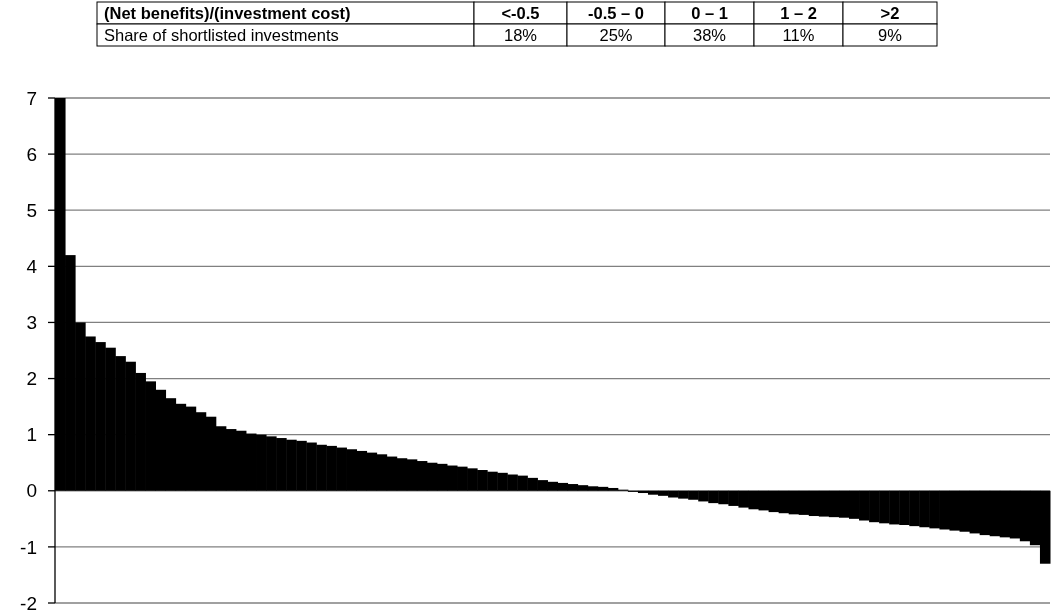 The image size is (1051, 612). What do you see at coordinates (31, 154) in the screenshot?
I see `y-tick-label: 6` at bounding box center [31, 154].